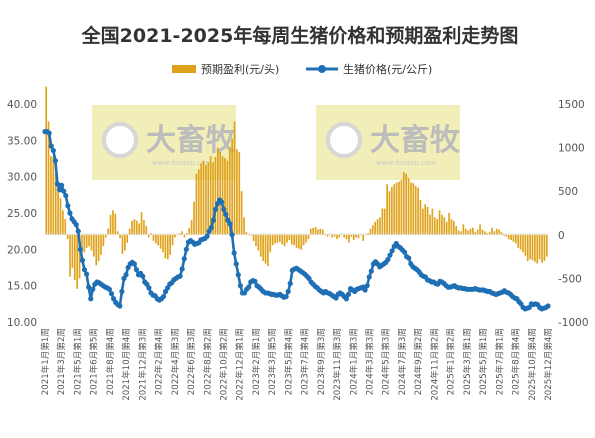 This screenshot has width=595, height=438. I want to click on x-tick-label: 2025年1月第2周, so click(451, 361).